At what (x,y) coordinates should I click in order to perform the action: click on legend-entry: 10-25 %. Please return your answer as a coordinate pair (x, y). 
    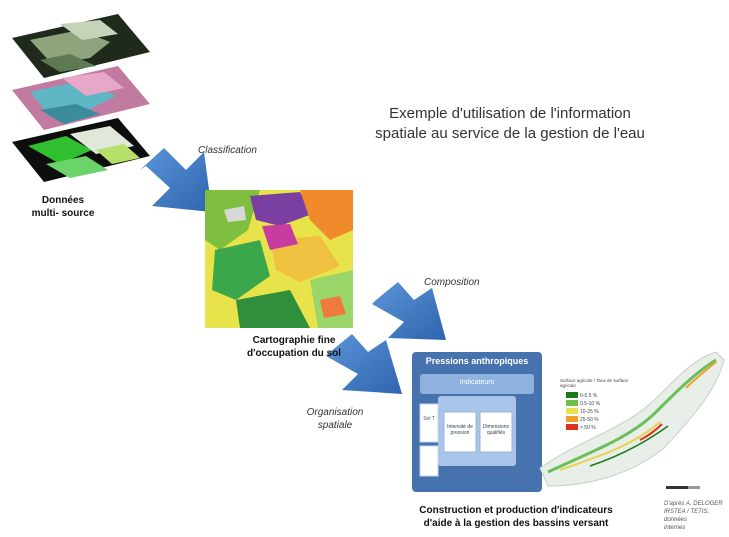
    Looking at the image, I should click on (589, 412).